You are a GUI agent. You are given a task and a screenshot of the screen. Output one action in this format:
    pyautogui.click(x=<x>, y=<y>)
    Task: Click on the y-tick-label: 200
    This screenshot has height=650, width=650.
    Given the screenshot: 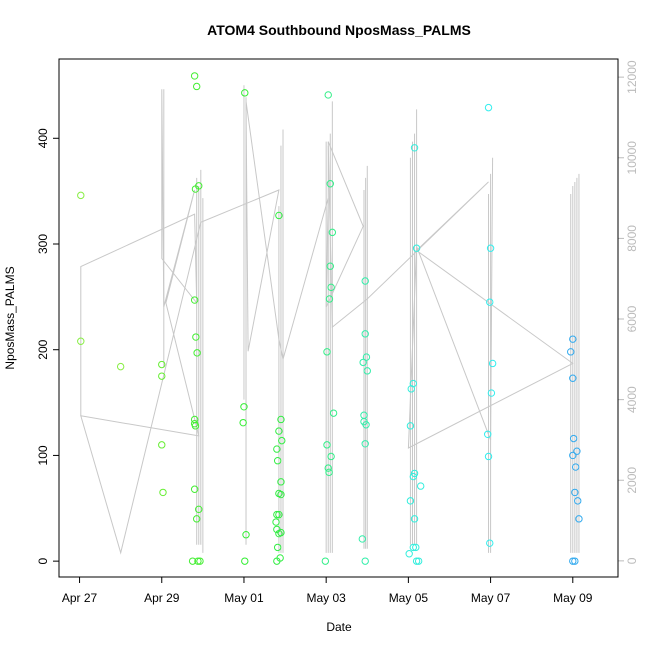 What is the action you would take?
    pyautogui.click(x=43, y=349)
    